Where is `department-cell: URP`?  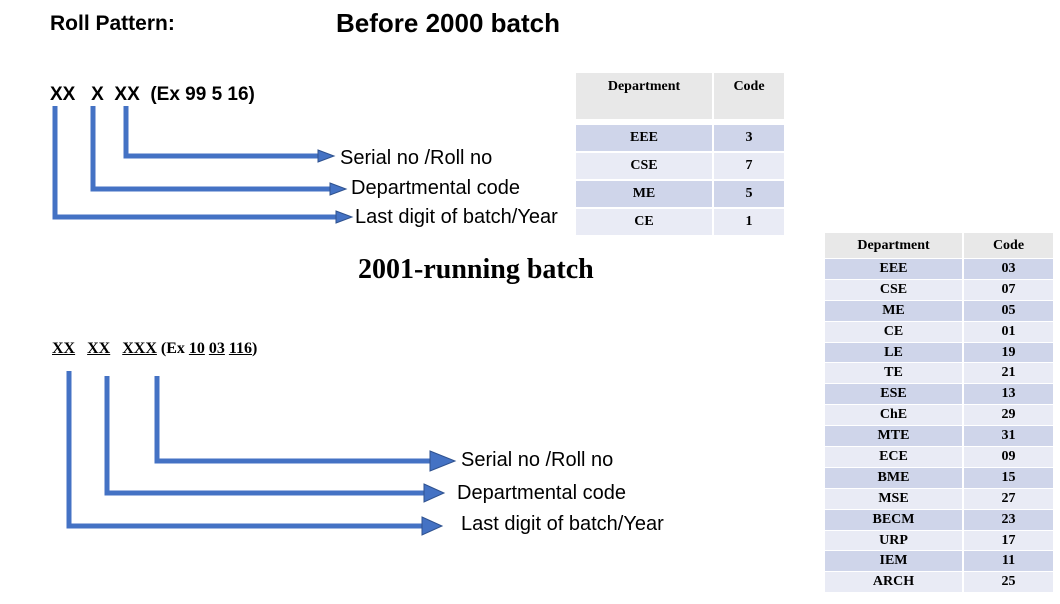 department-cell: URP is located at coordinates (894, 540).